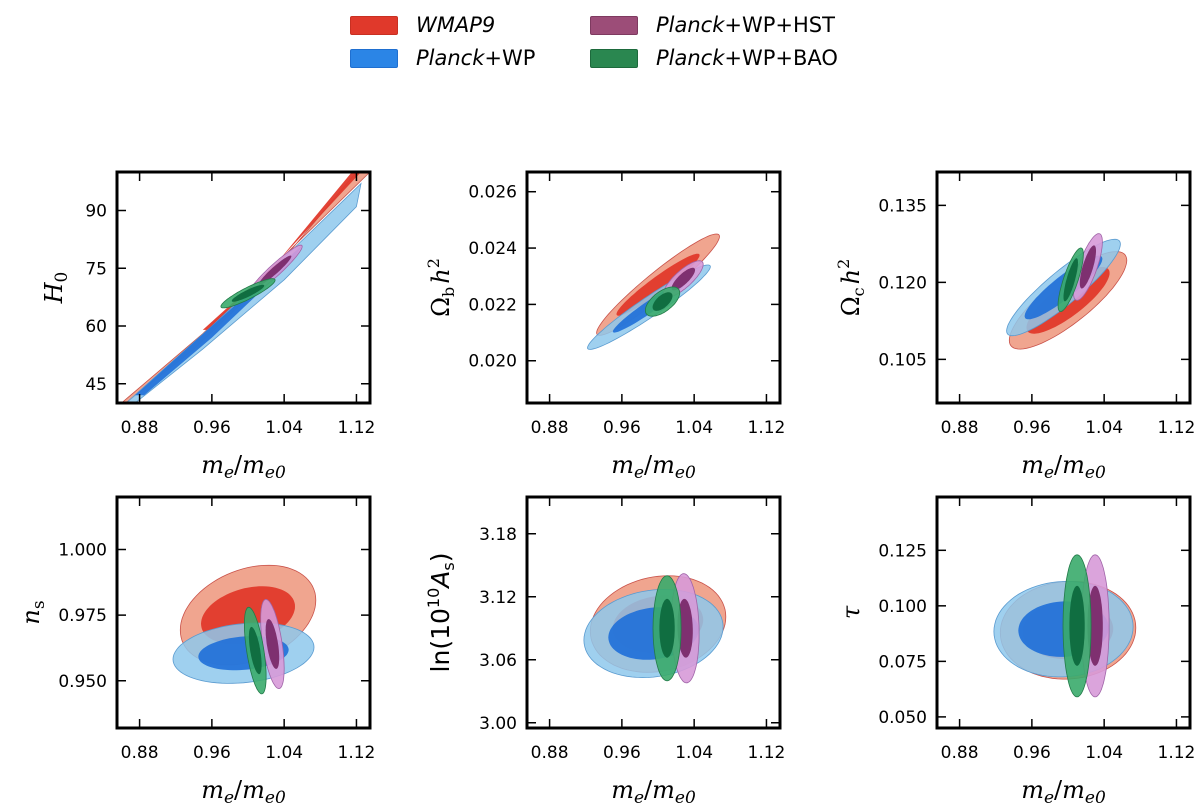 The image size is (1200, 811). Describe the element at coordinates (902, 283) in the screenshot. I see `y-tick-label: 0.120` at that location.